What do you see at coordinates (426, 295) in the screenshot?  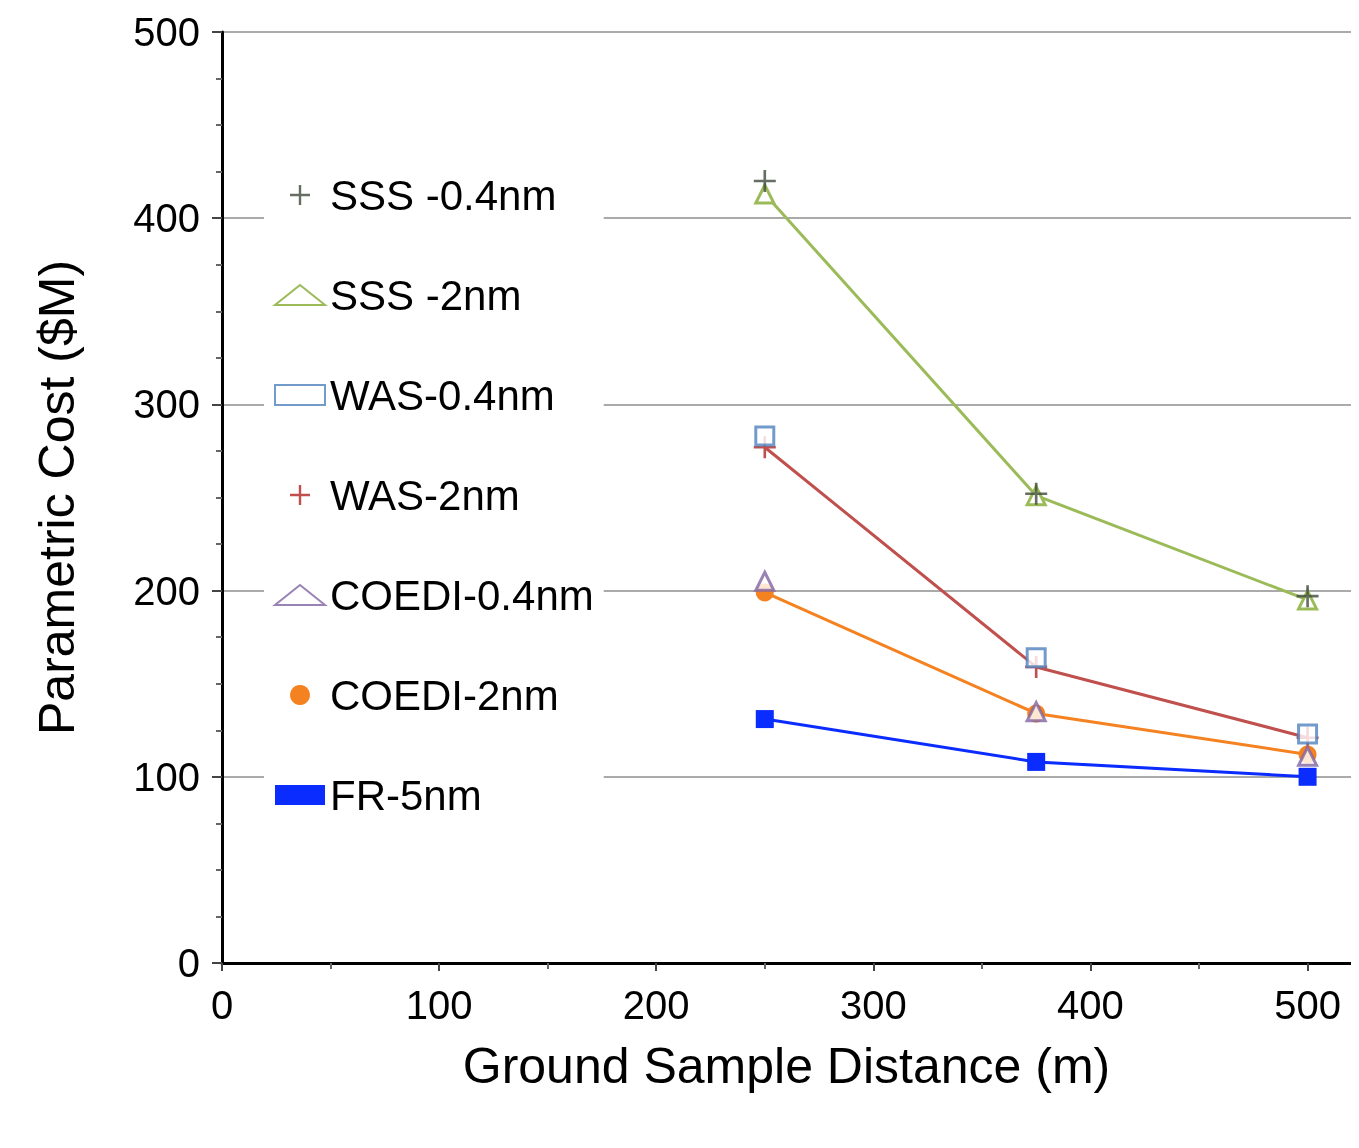 I see `legend-label: SSS -2nm` at bounding box center [426, 295].